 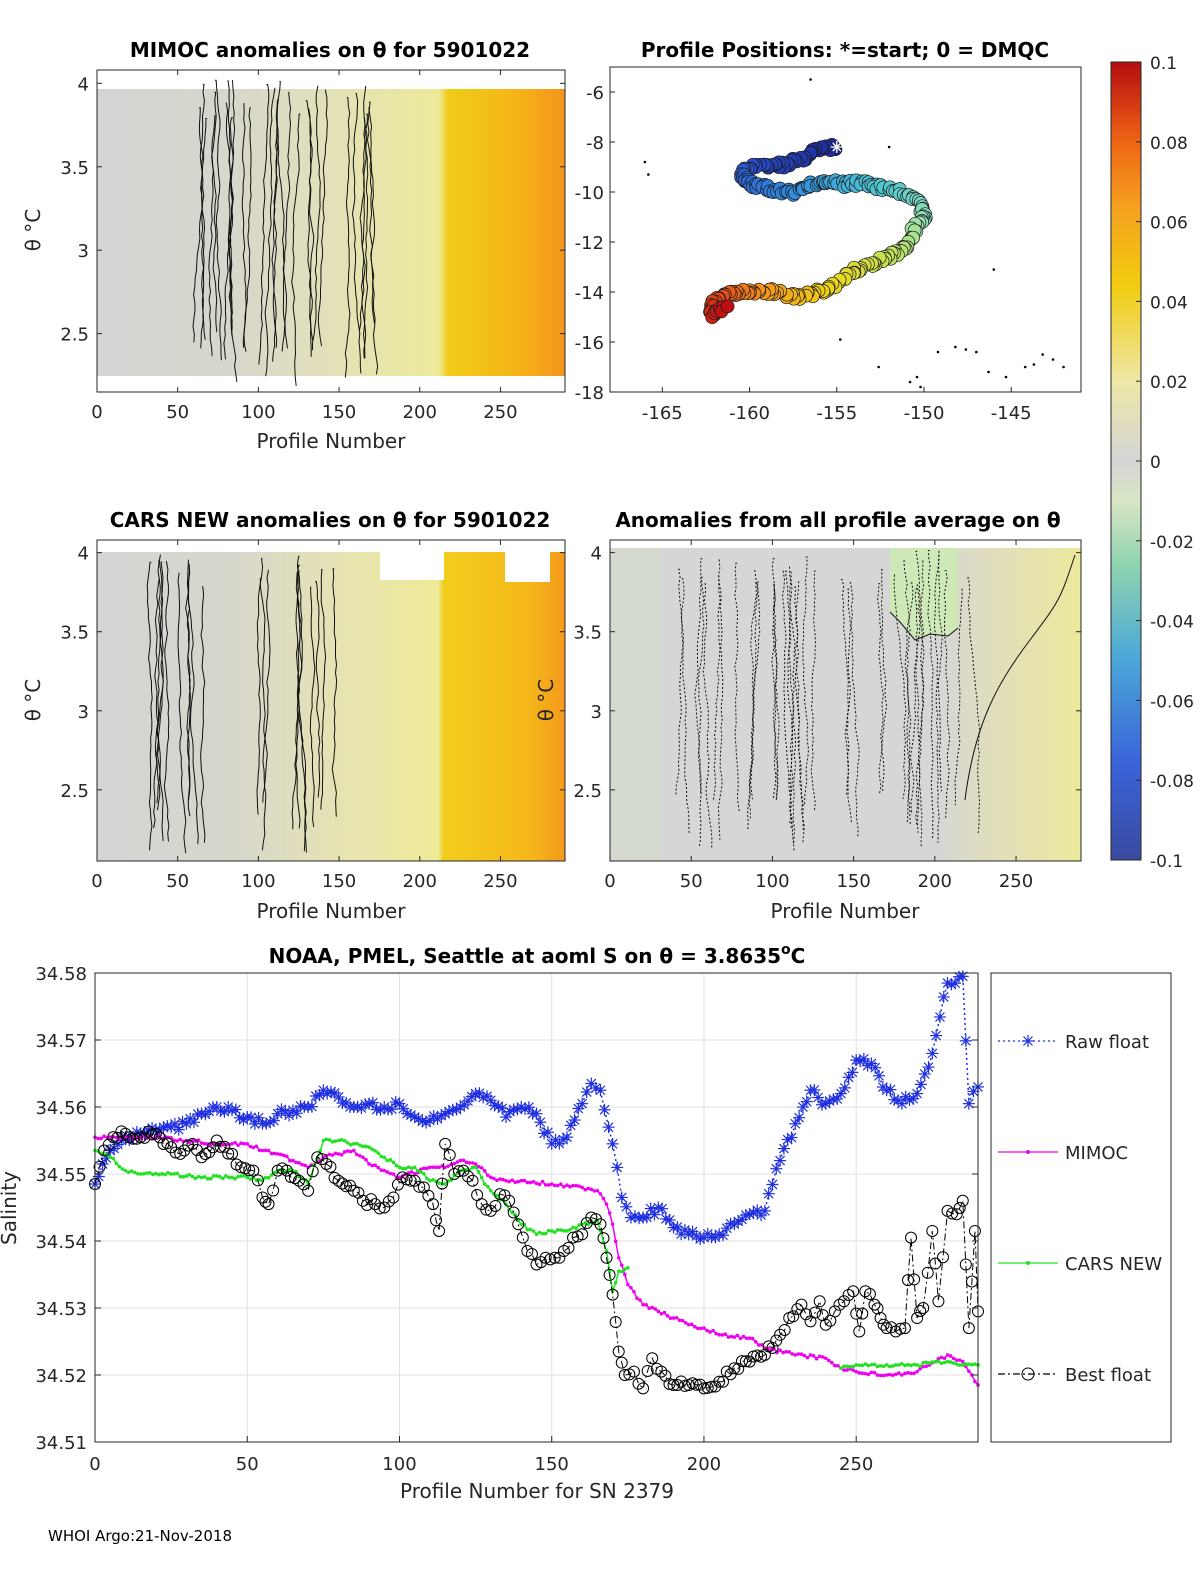 What do you see at coordinates (1172, 623) in the screenshot?
I see `colorbar-tick-label: -0.04` at bounding box center [1172, 623].